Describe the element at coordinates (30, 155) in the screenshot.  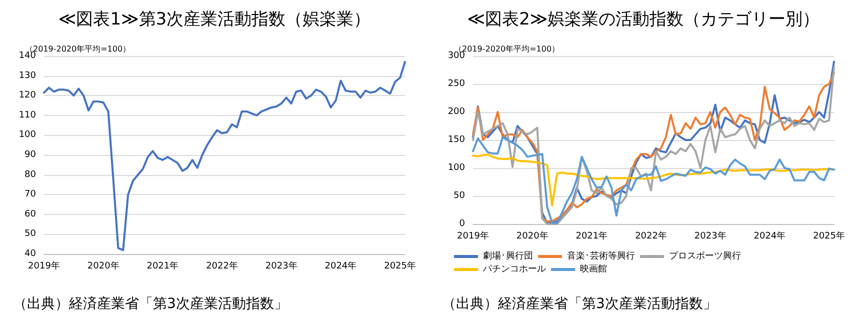
I see `y-tick-label: 90` at that location.